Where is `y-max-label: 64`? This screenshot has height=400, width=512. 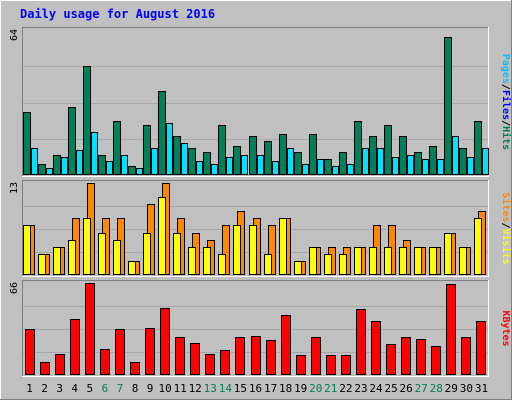
y-max-label: 64 is located at coordinates (14, 35).